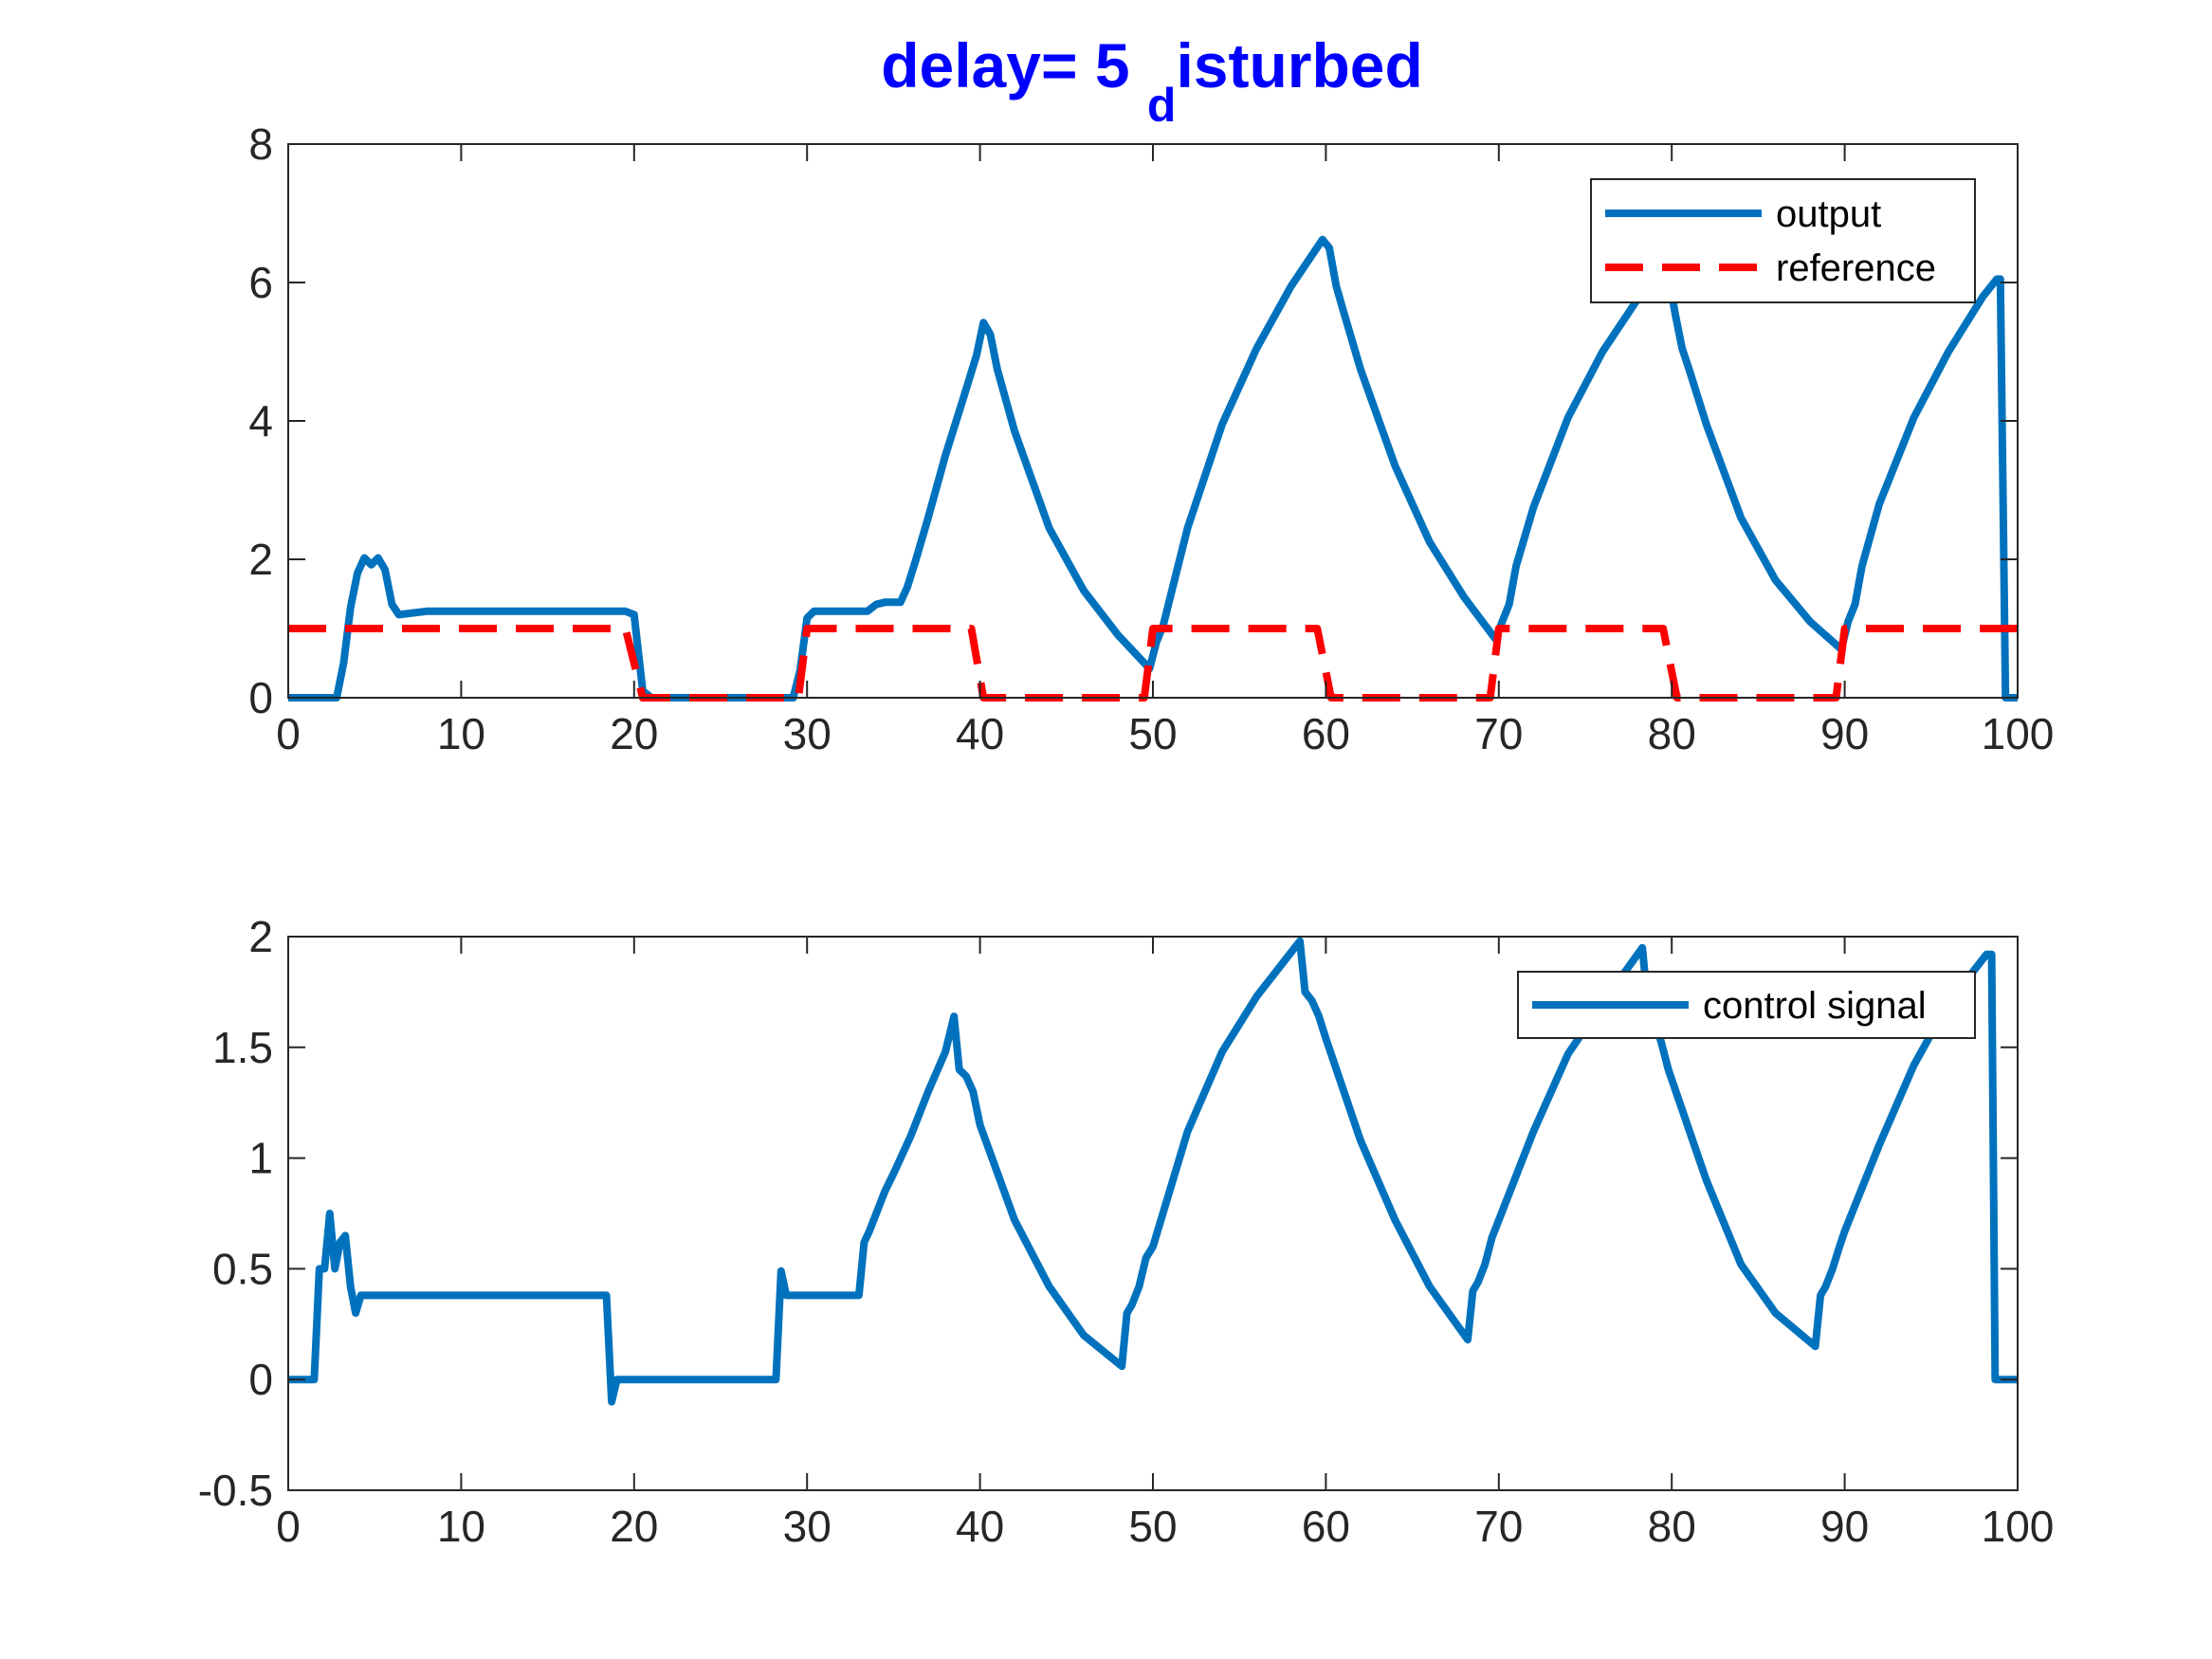  What do you see at coordinates (260, 697) in the screenshot?
I see `top-ytick-label: 0` at bounding box center [260, 697].